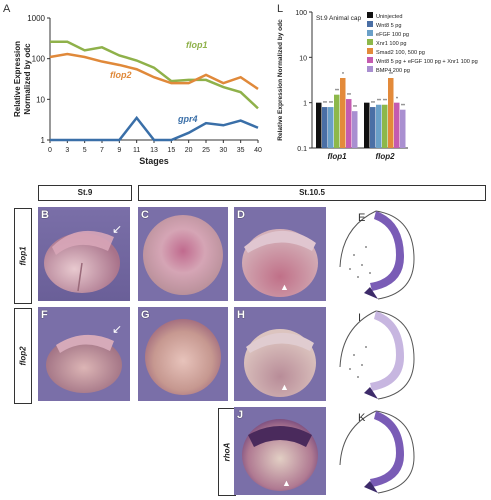 The width and height of the screenshot is (491, 500). Describe the element at coordinates (302, 149) in the screenshot. I see `y-tick-label: 0.1` at that location.